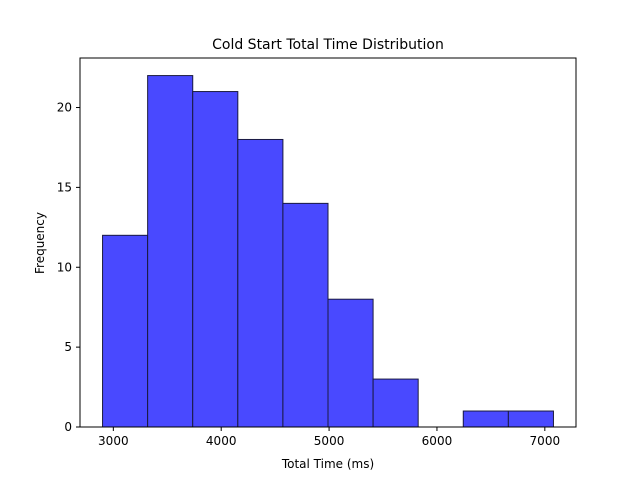 This screenshot has width=640, height=480. What do you see at coordinates (221, 441) in the screenshot?
I see `x-tick-label: 4000` at bounding box center [221, 441].